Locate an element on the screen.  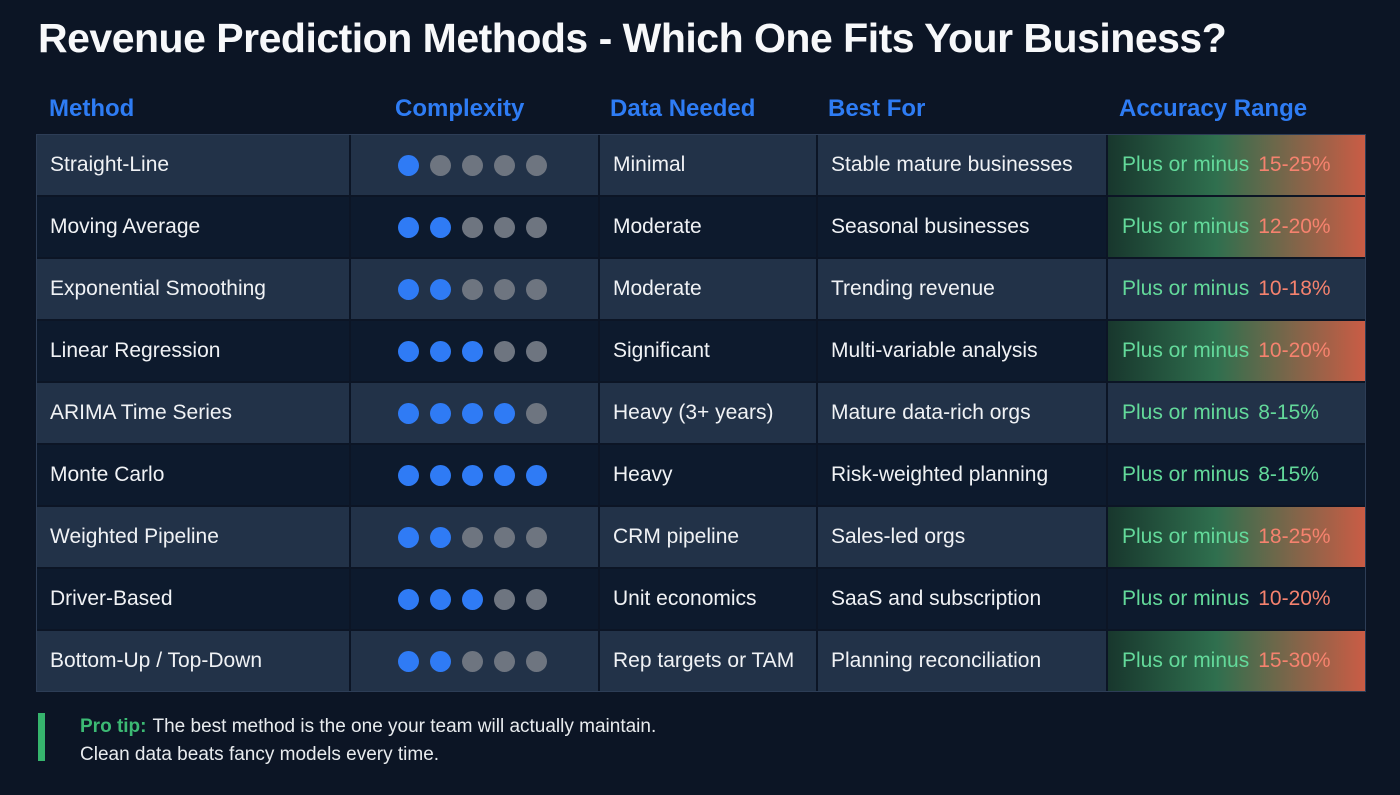
method-cell: Driver-Based is located at coordinates (111, 598).